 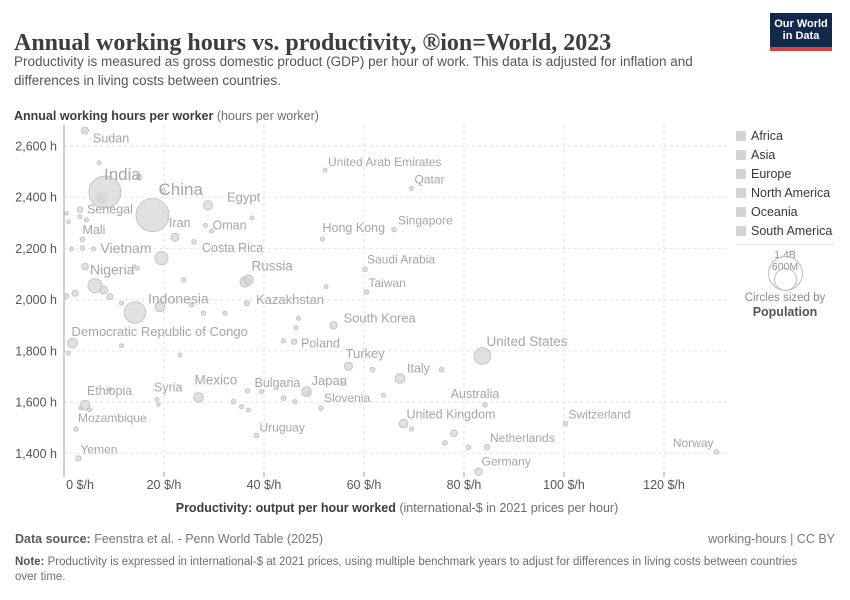 What do you see at coordinates (348, 366) in the screenshot?
I see `data-point-turkey` at bounding box center [348, 366].